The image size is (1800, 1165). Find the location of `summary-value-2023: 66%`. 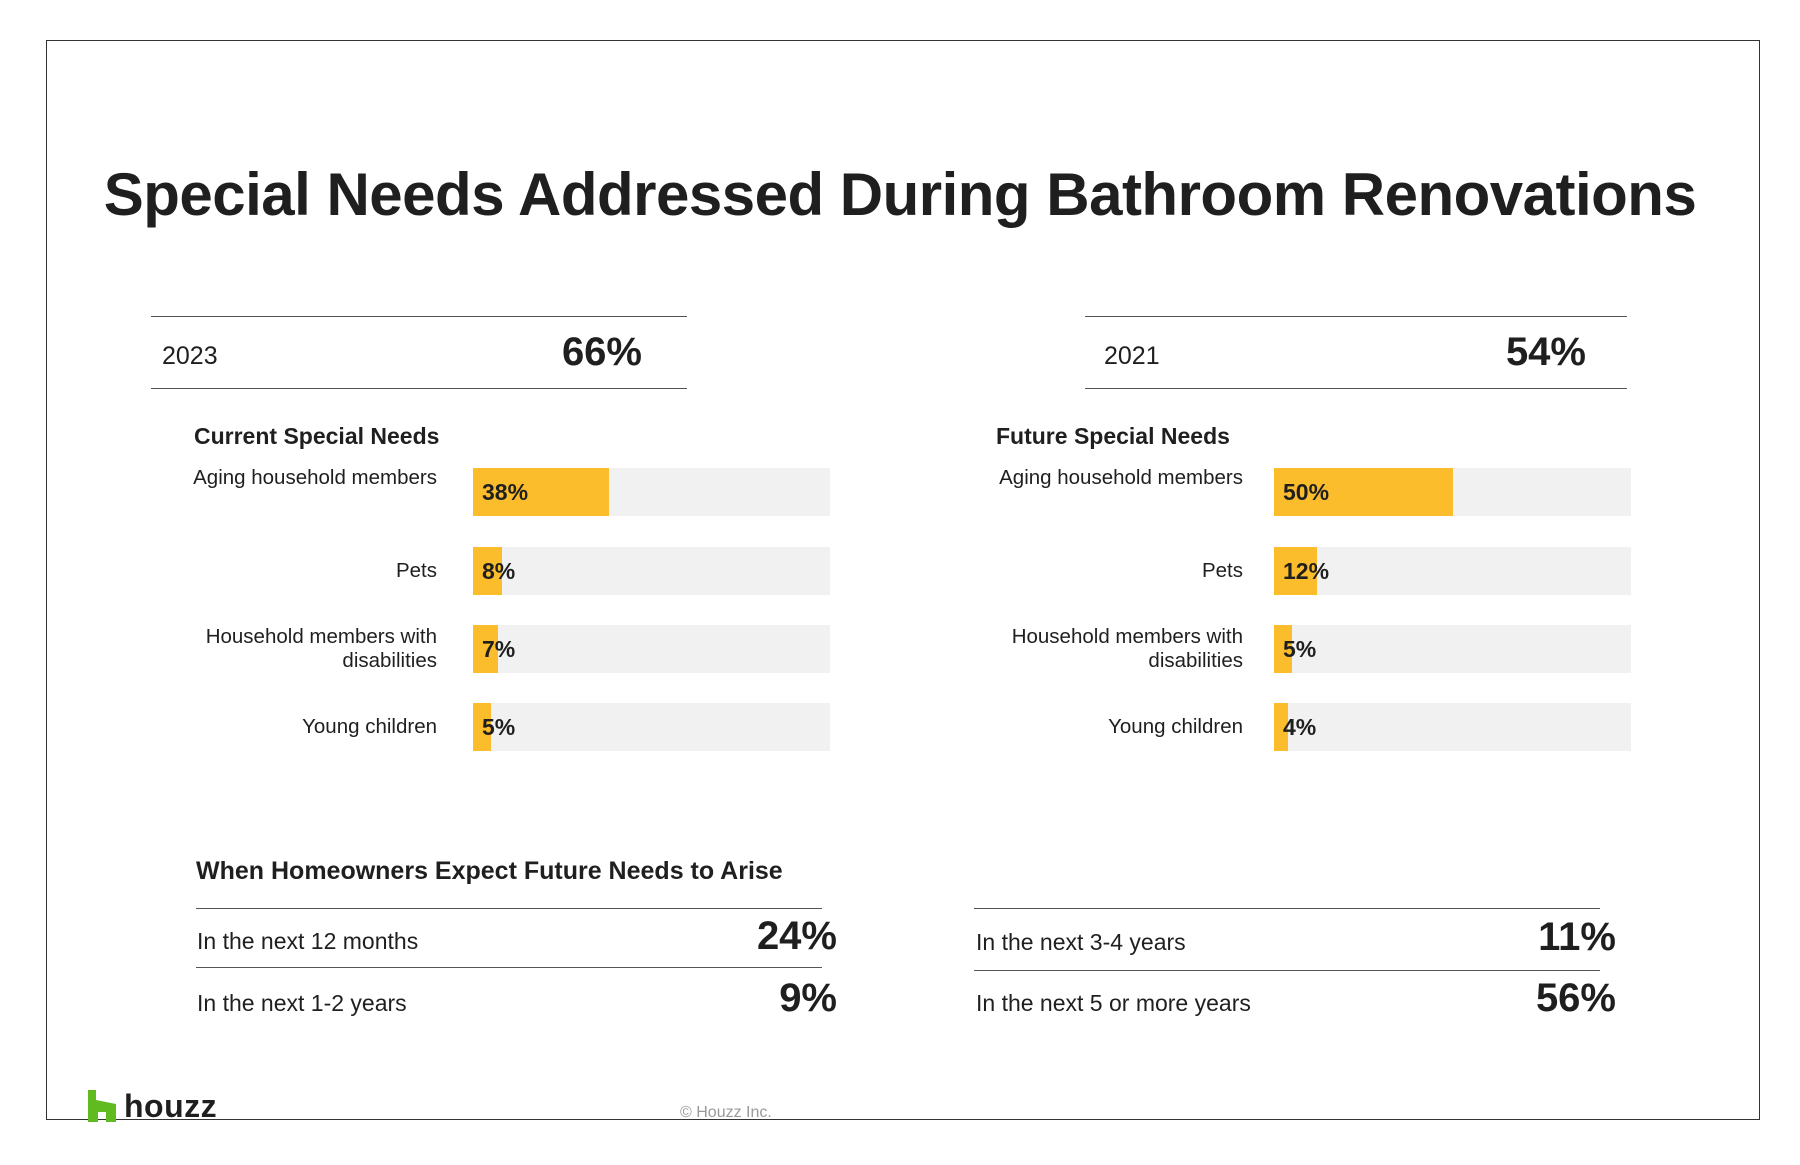

summary-value-2023: 66% is located at coordinates (601, 352).